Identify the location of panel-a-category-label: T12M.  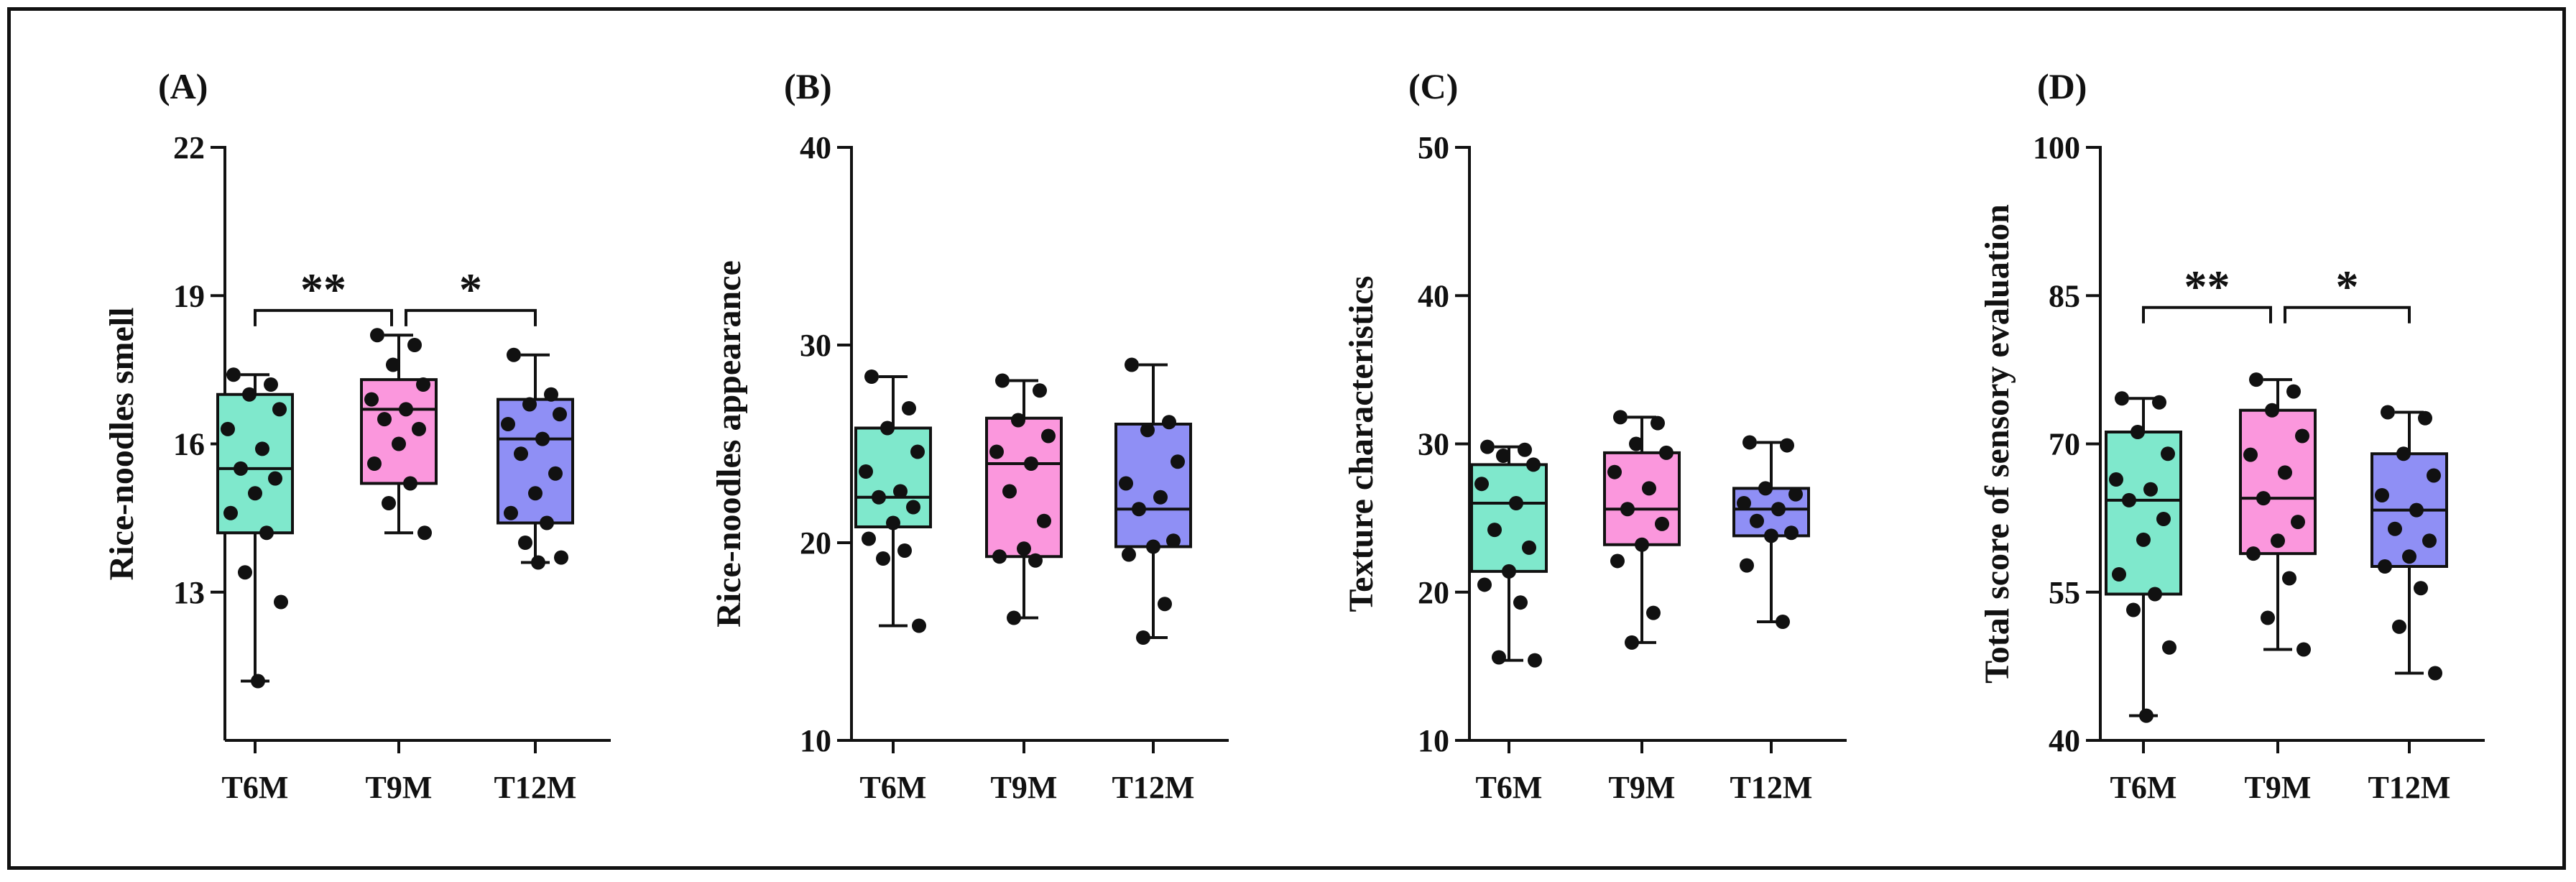
(535, 788).